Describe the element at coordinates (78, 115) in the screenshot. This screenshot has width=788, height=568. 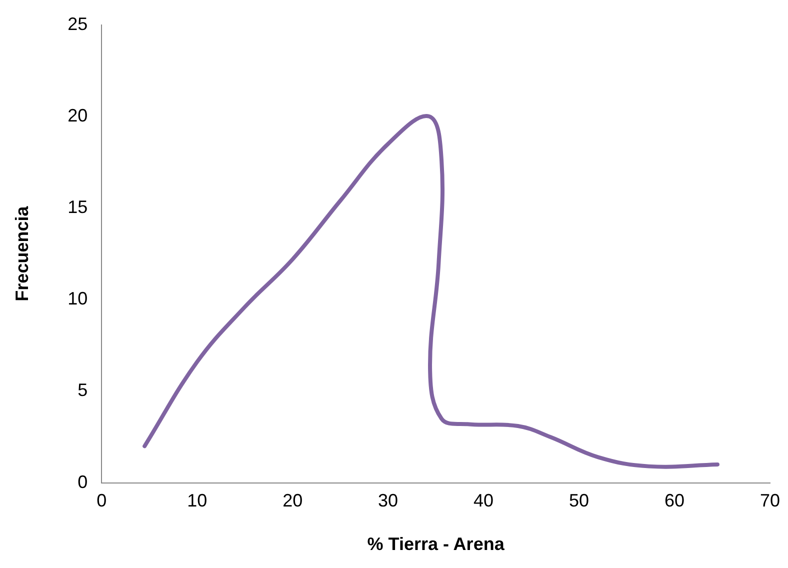
I see `y-tick-label: 20` at that location.